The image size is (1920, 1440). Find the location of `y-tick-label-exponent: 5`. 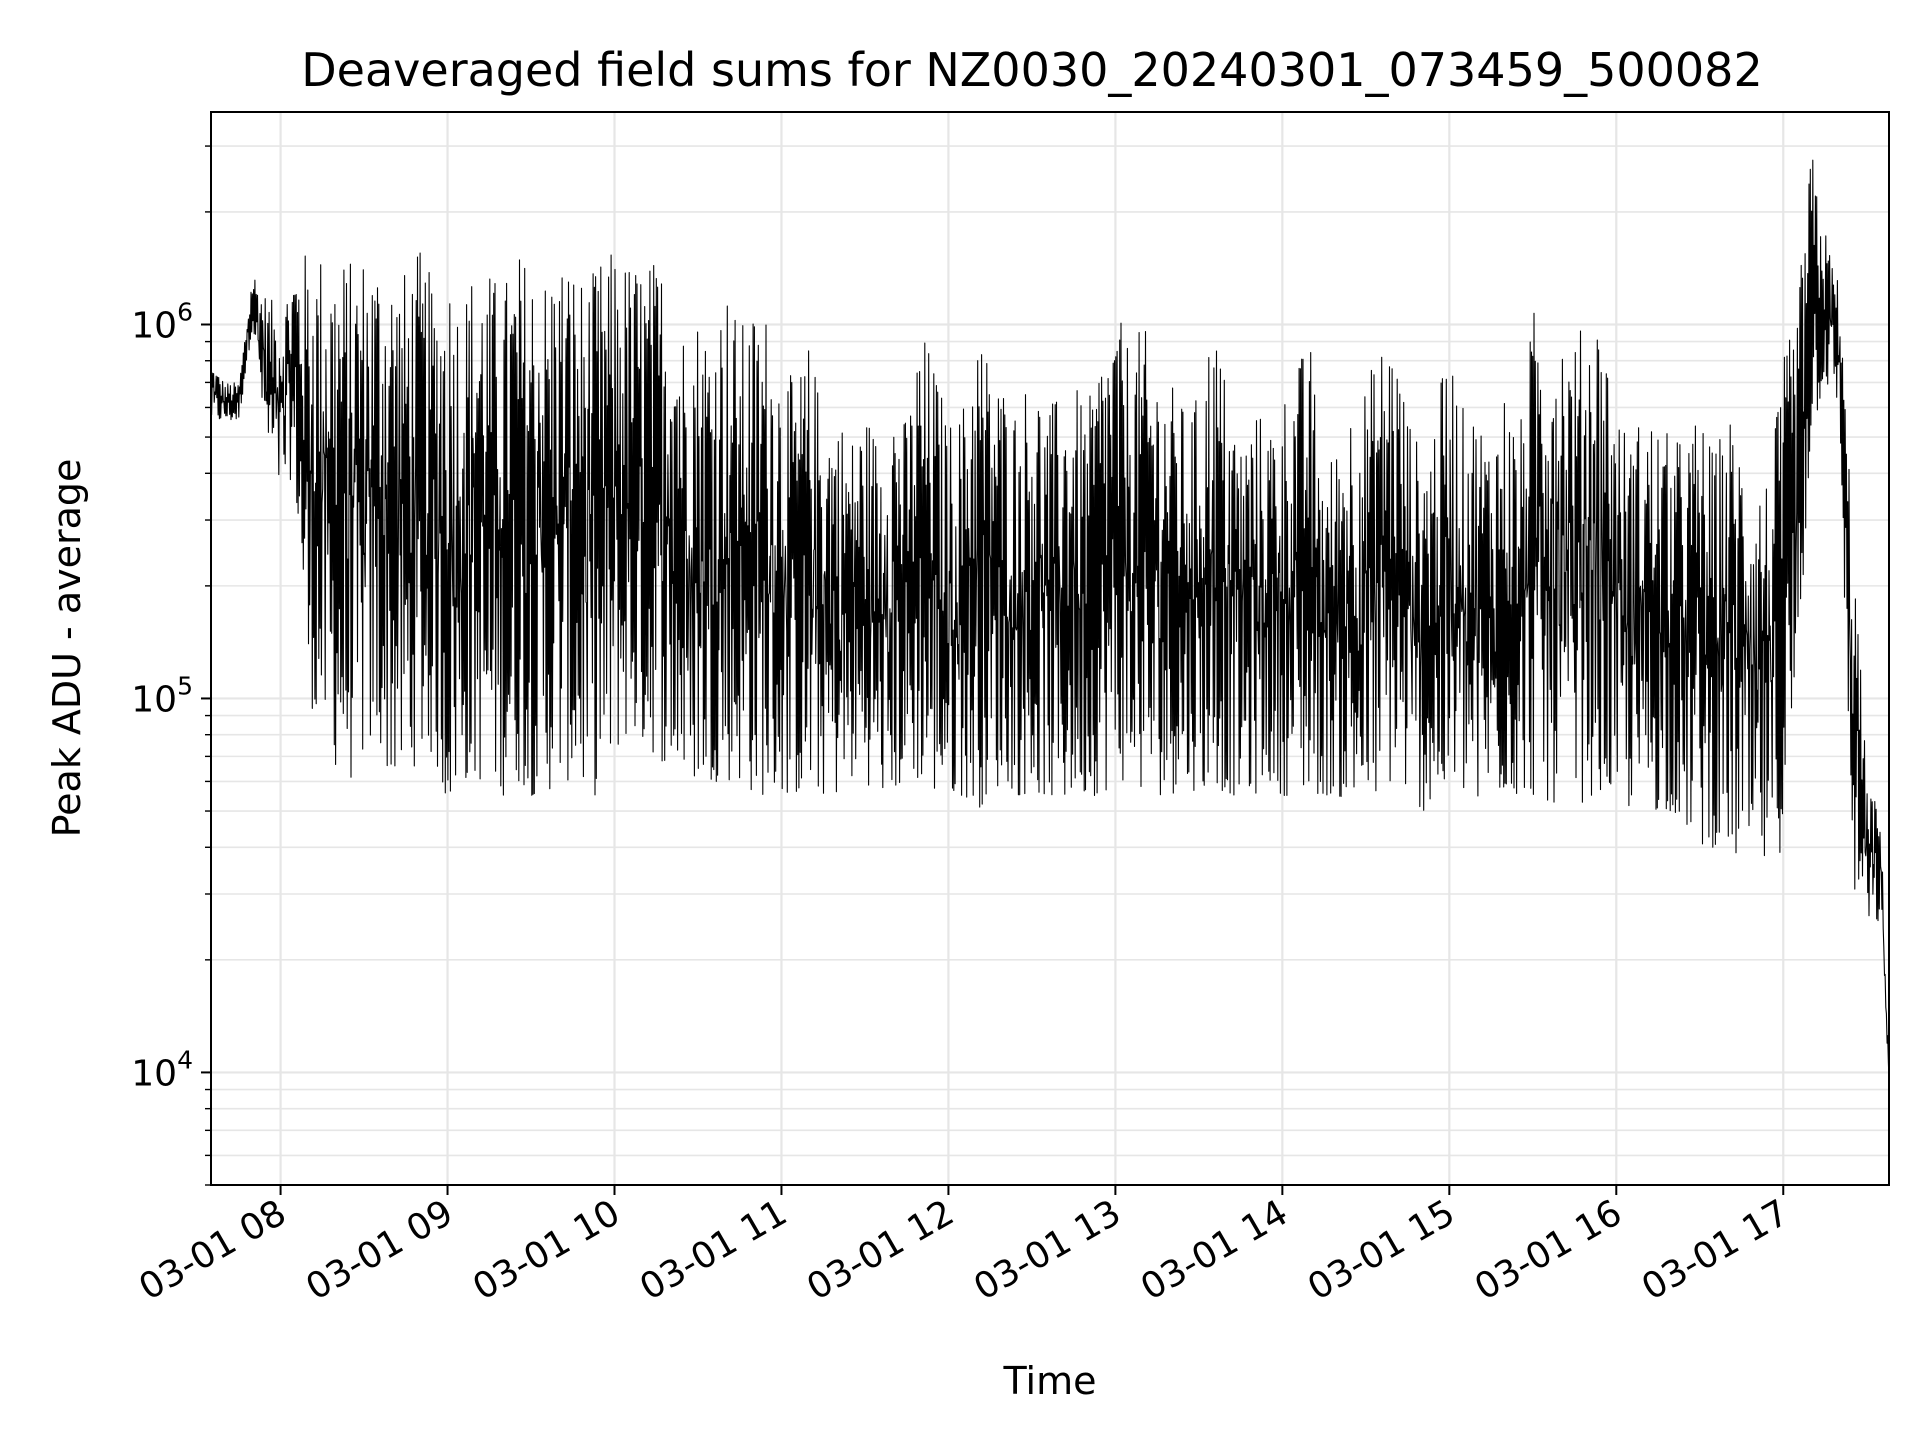

y-tick-label-exponent: 5 is located at coordinates (185, 685).